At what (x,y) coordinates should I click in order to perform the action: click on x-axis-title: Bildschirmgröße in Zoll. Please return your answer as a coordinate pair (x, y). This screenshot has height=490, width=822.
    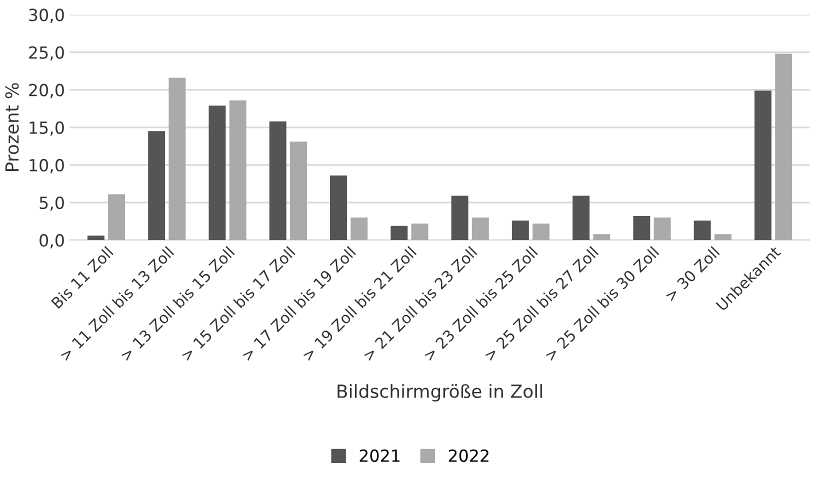
    Looking at the image, I should click on (440, 393).